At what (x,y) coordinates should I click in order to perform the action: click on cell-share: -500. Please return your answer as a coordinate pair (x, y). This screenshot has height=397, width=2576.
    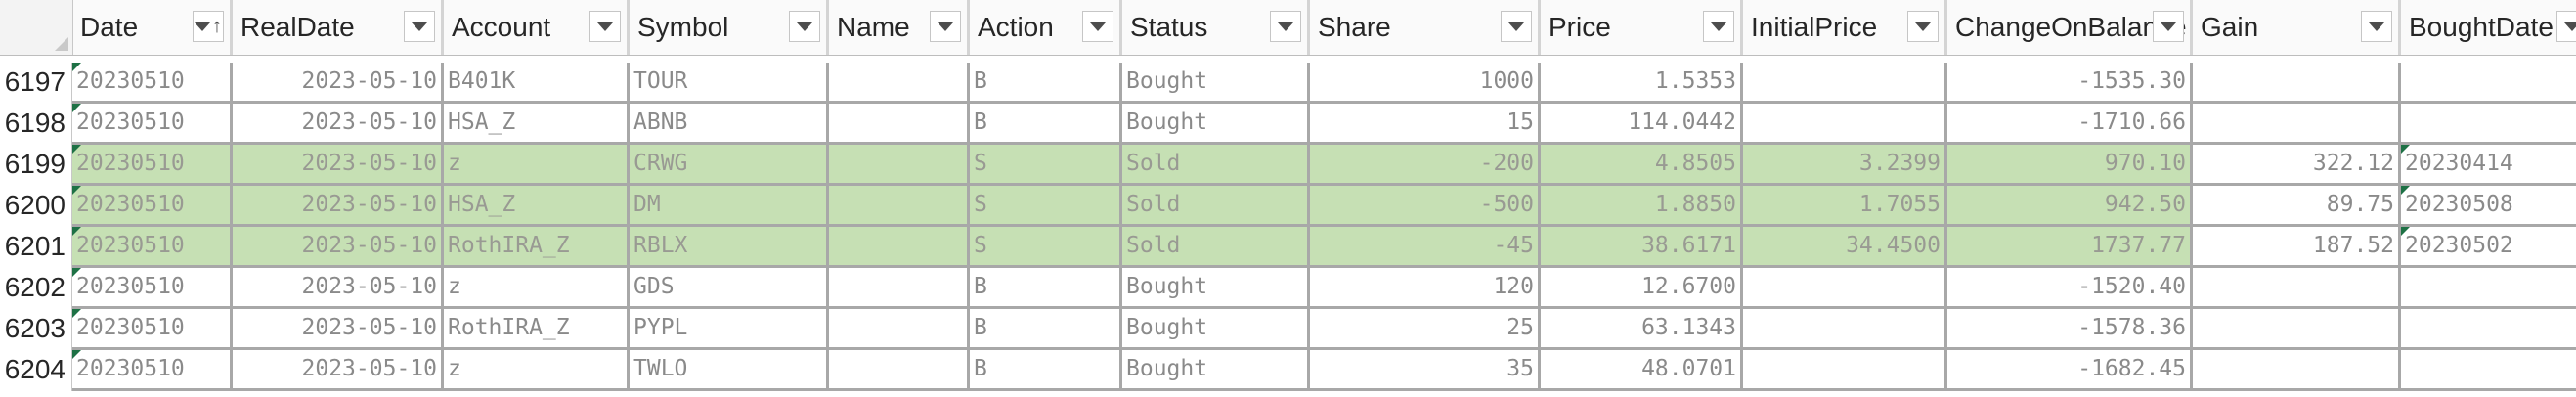
    Looking at the image, I should click on (1425, 206).